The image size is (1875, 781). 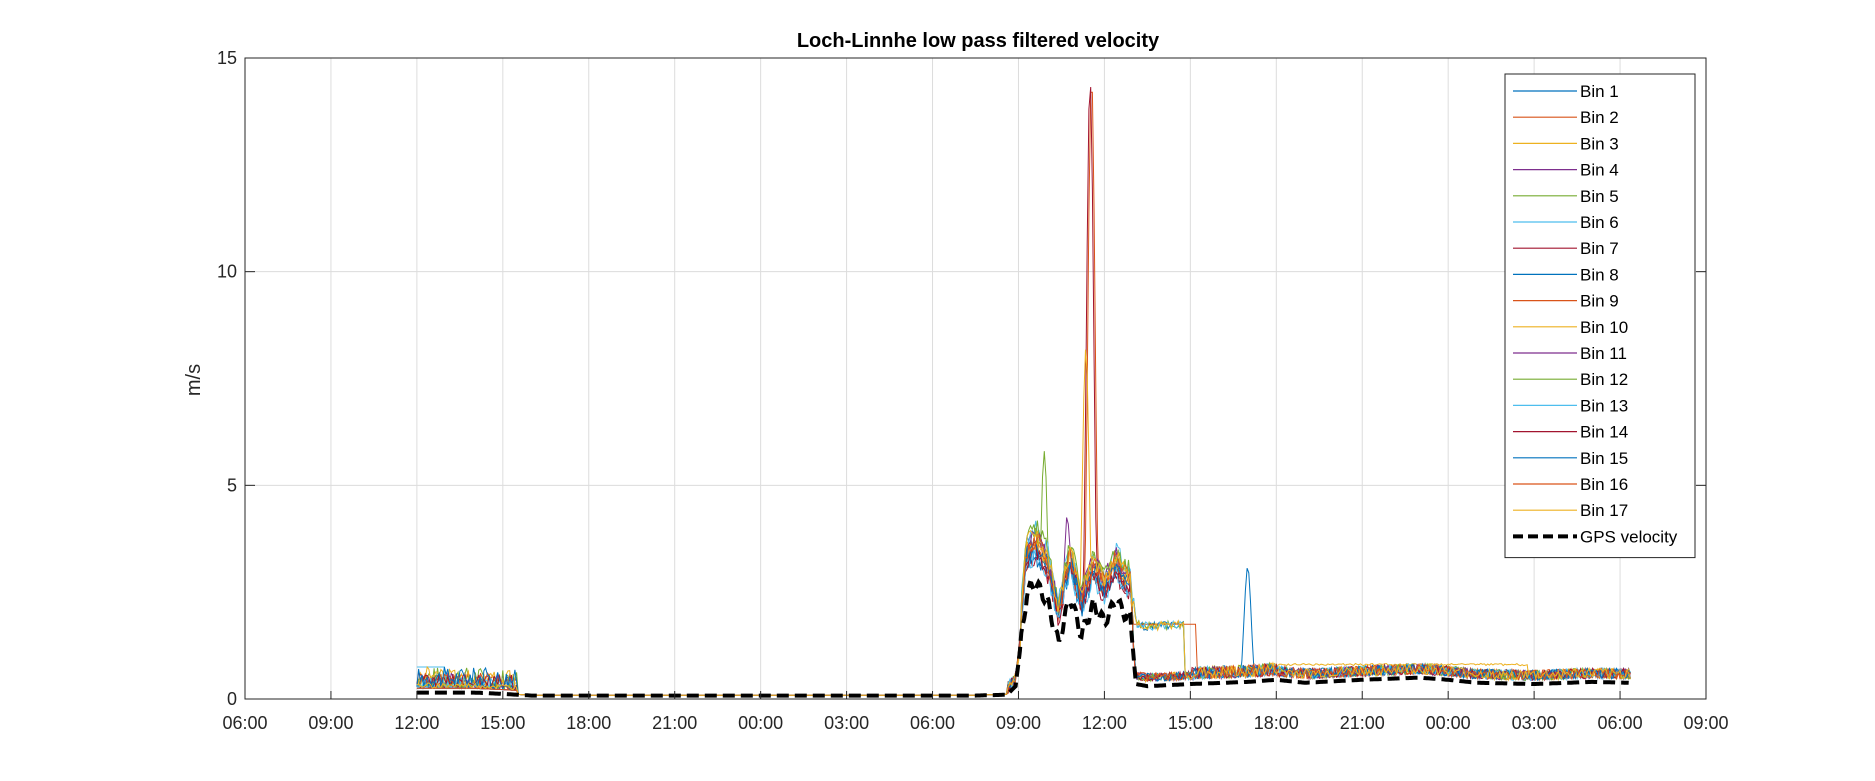 I want to click on legend-label: Bin 3, so click(x=1599, y=143).